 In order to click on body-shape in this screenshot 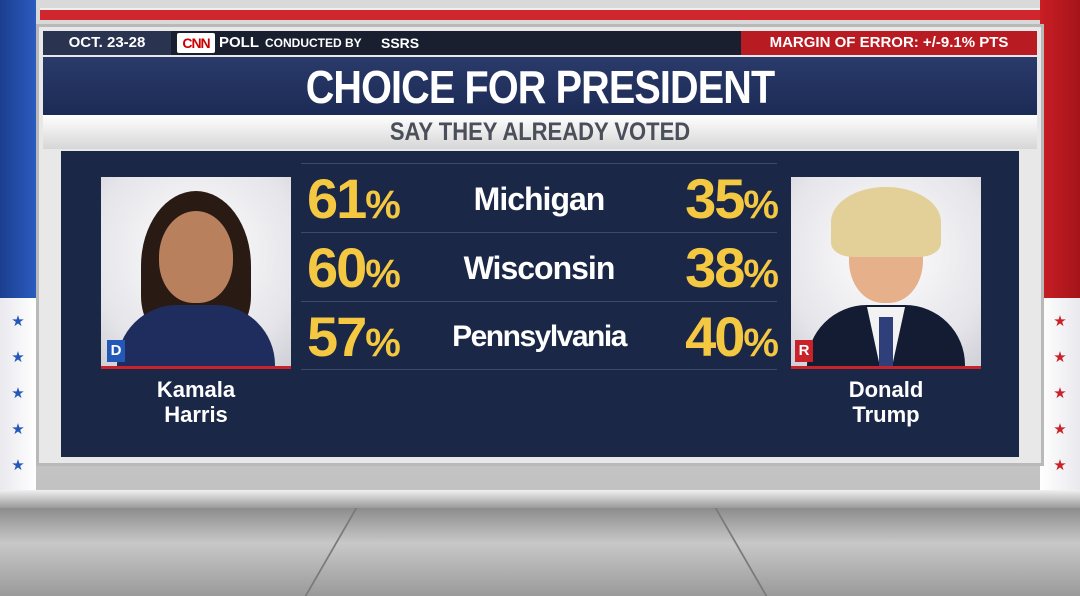, I will do `click(196, 335)`.